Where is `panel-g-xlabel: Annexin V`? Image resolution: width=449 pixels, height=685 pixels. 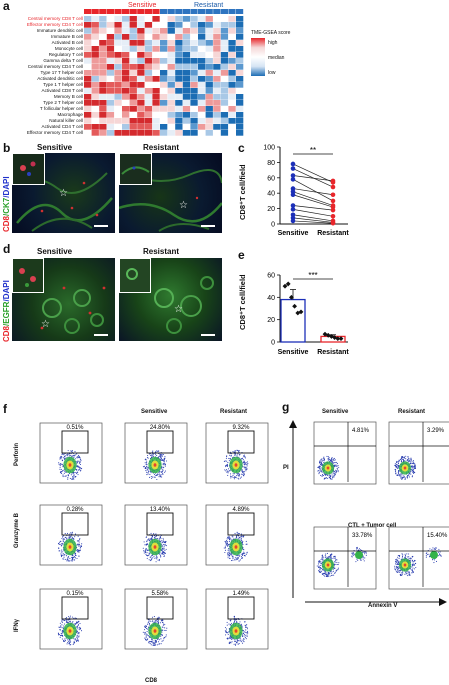 panel-g-xlabel: Annexin V is located at coordinates (383, 606).